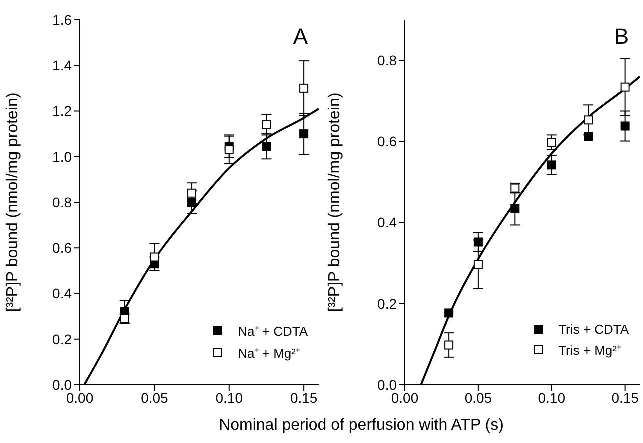 This screenshot has height=443, width=643. What do you see at coordinates (621, 37) in the screenshot?
I see `annotation: B` at bounding box center [621, 37].